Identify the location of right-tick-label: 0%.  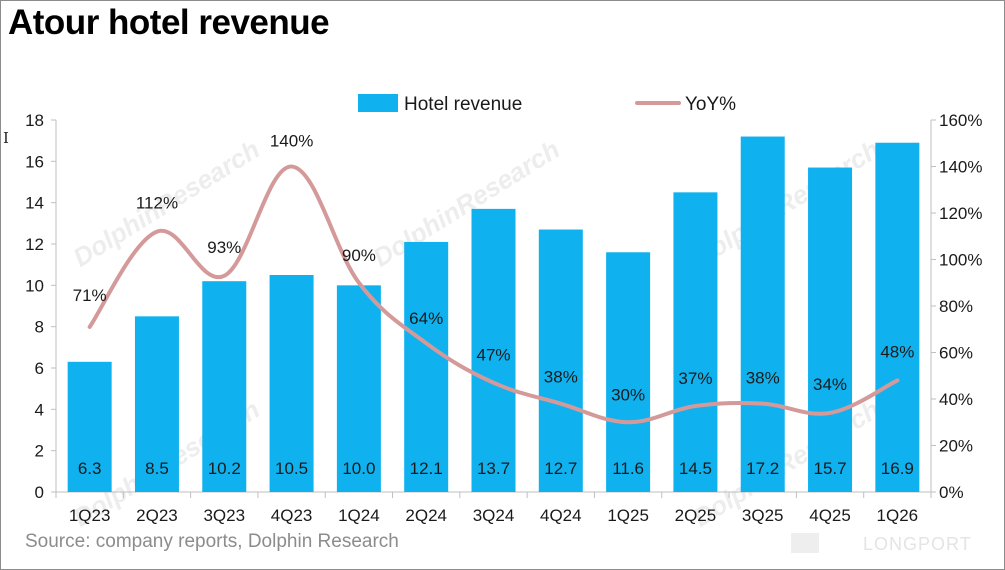
(951, 492).